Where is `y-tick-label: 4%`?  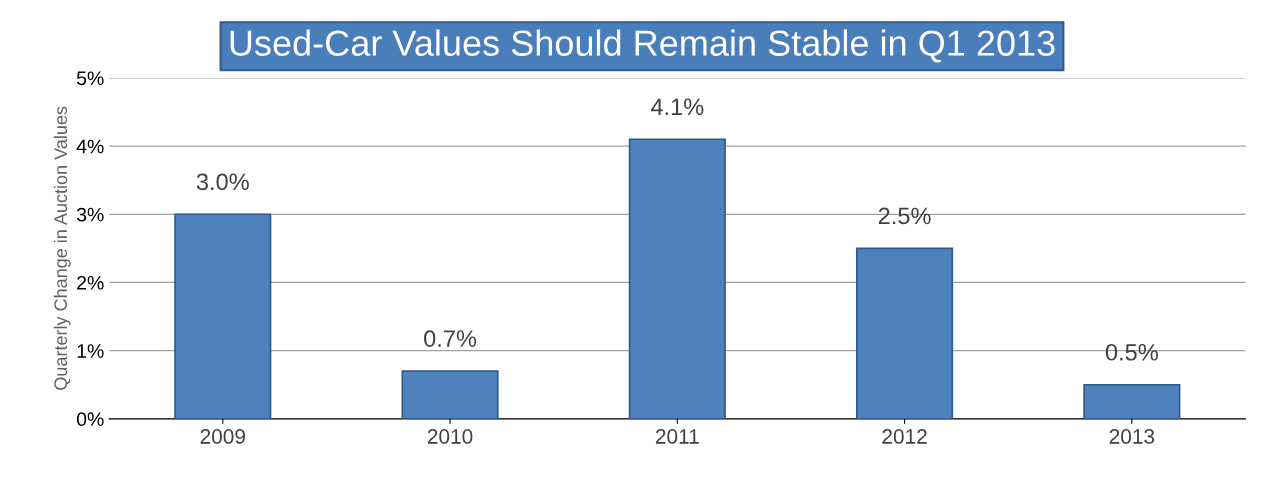
y-tick-label: 4% is located at coordinates (90, 146).